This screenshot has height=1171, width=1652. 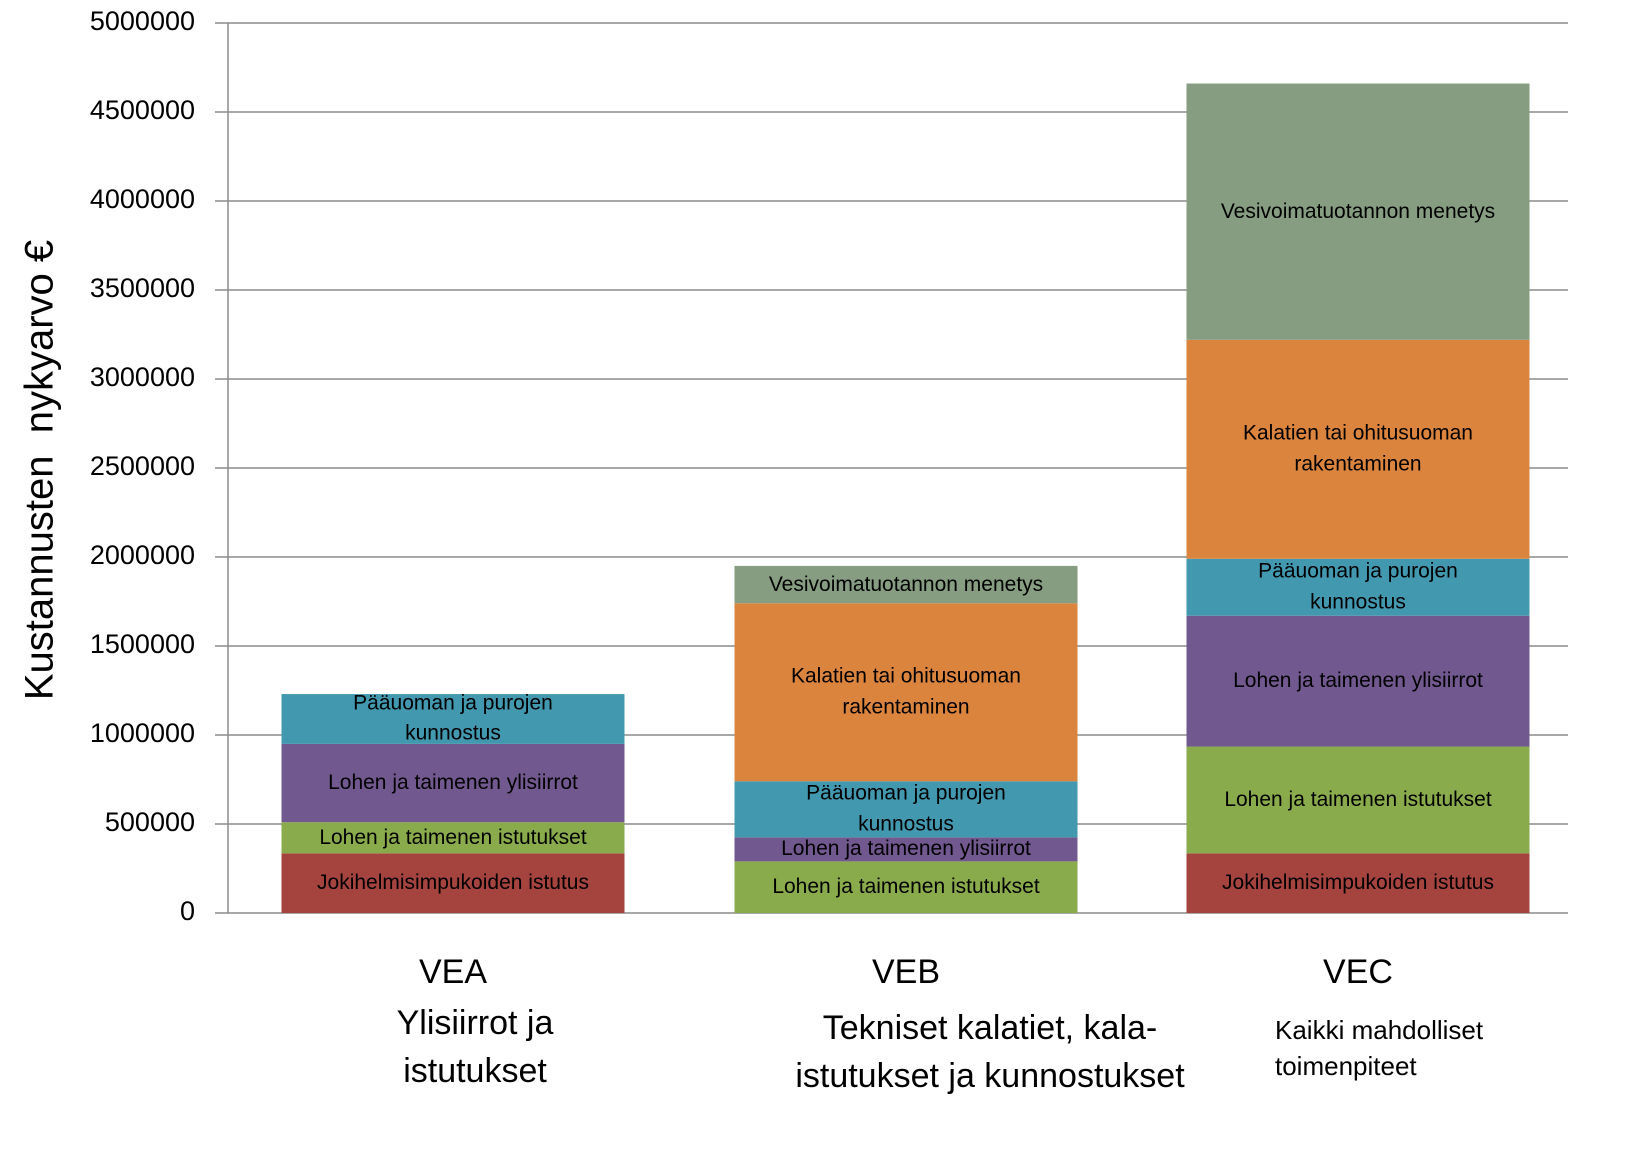 What do you see at coordinates (142, 555) in the screenshot?
I see `y-tick-label: 2000000` at bounding box center [142, 555].